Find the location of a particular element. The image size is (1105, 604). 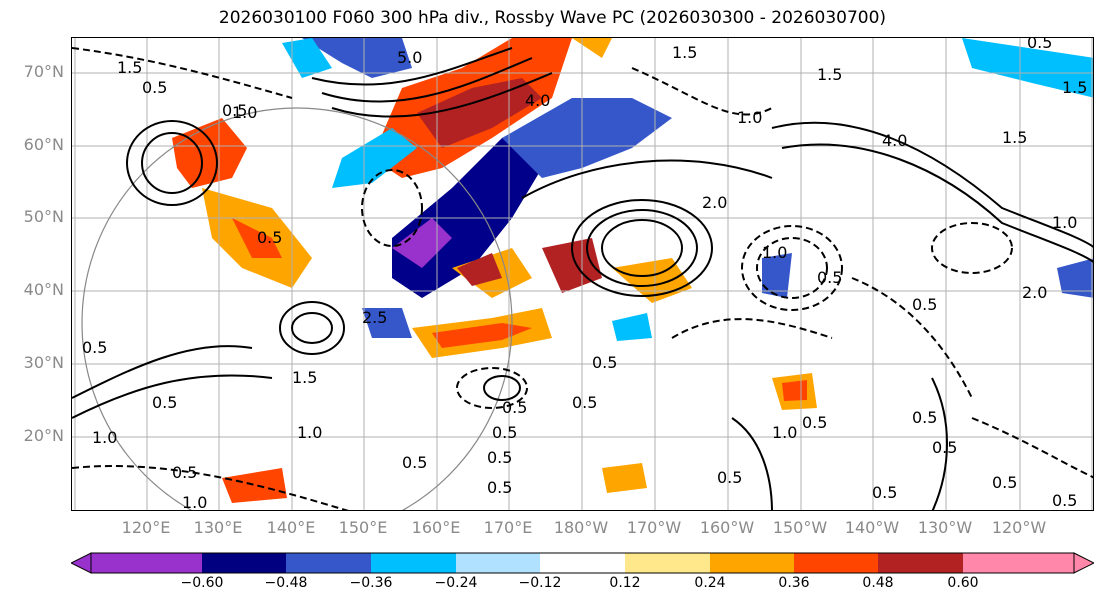

colorbar-tick: −0.48 is located at coordinates (286, 583).